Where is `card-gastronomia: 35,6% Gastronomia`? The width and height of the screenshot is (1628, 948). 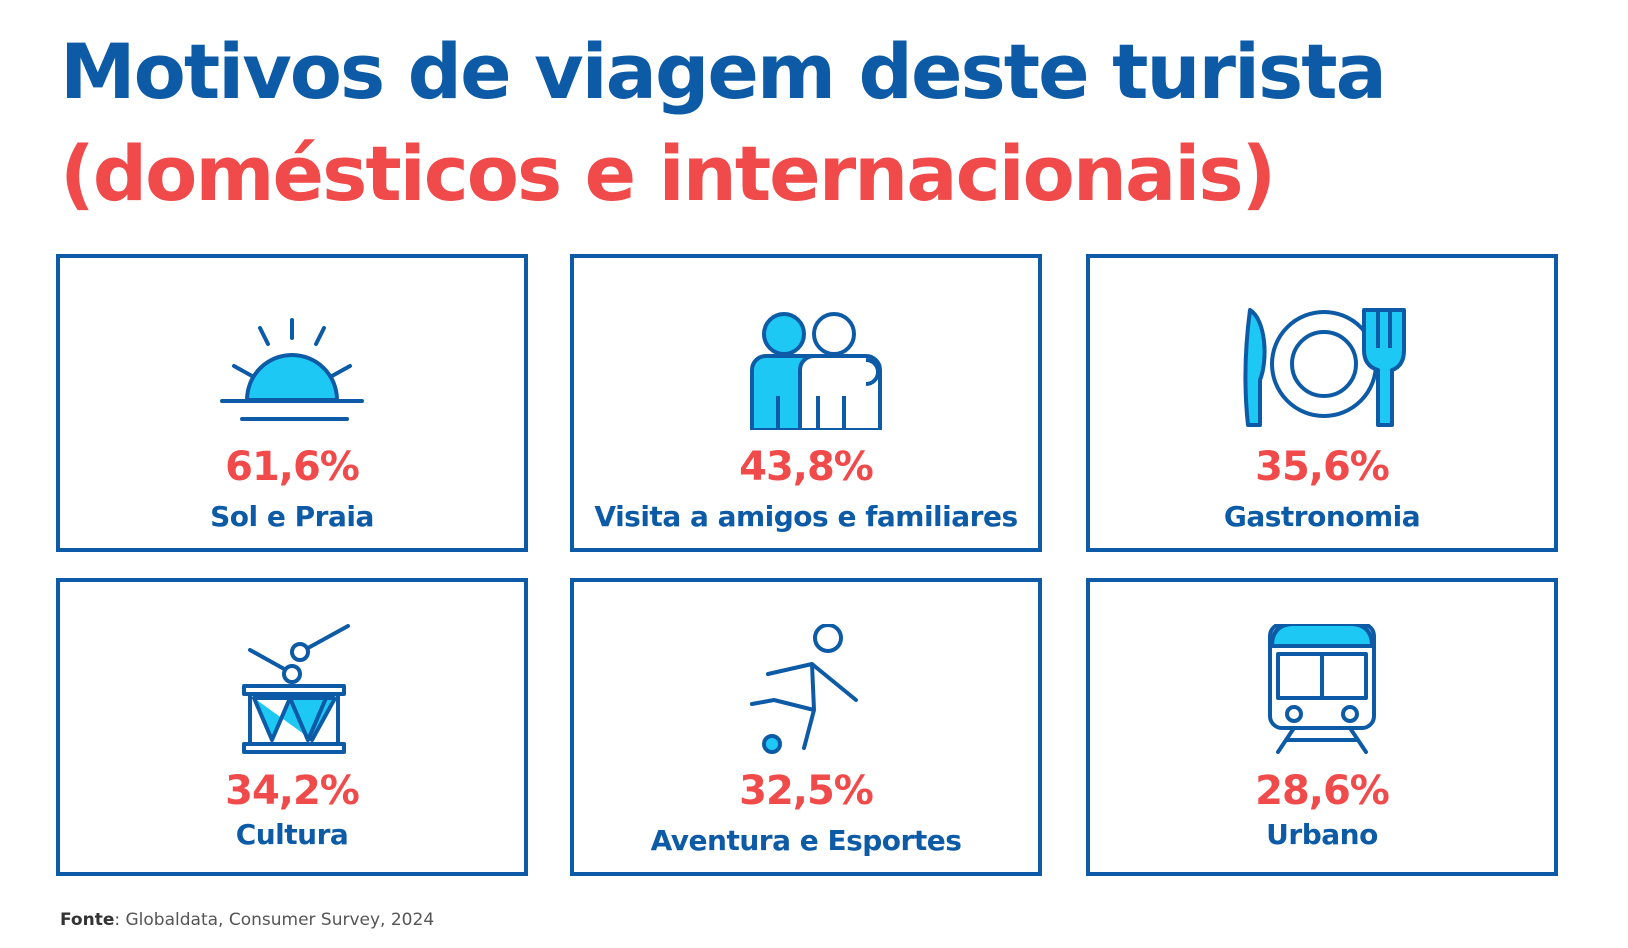
card-gastronomia: 35,6% Gastronomia is located at coordinates (1322, 403).